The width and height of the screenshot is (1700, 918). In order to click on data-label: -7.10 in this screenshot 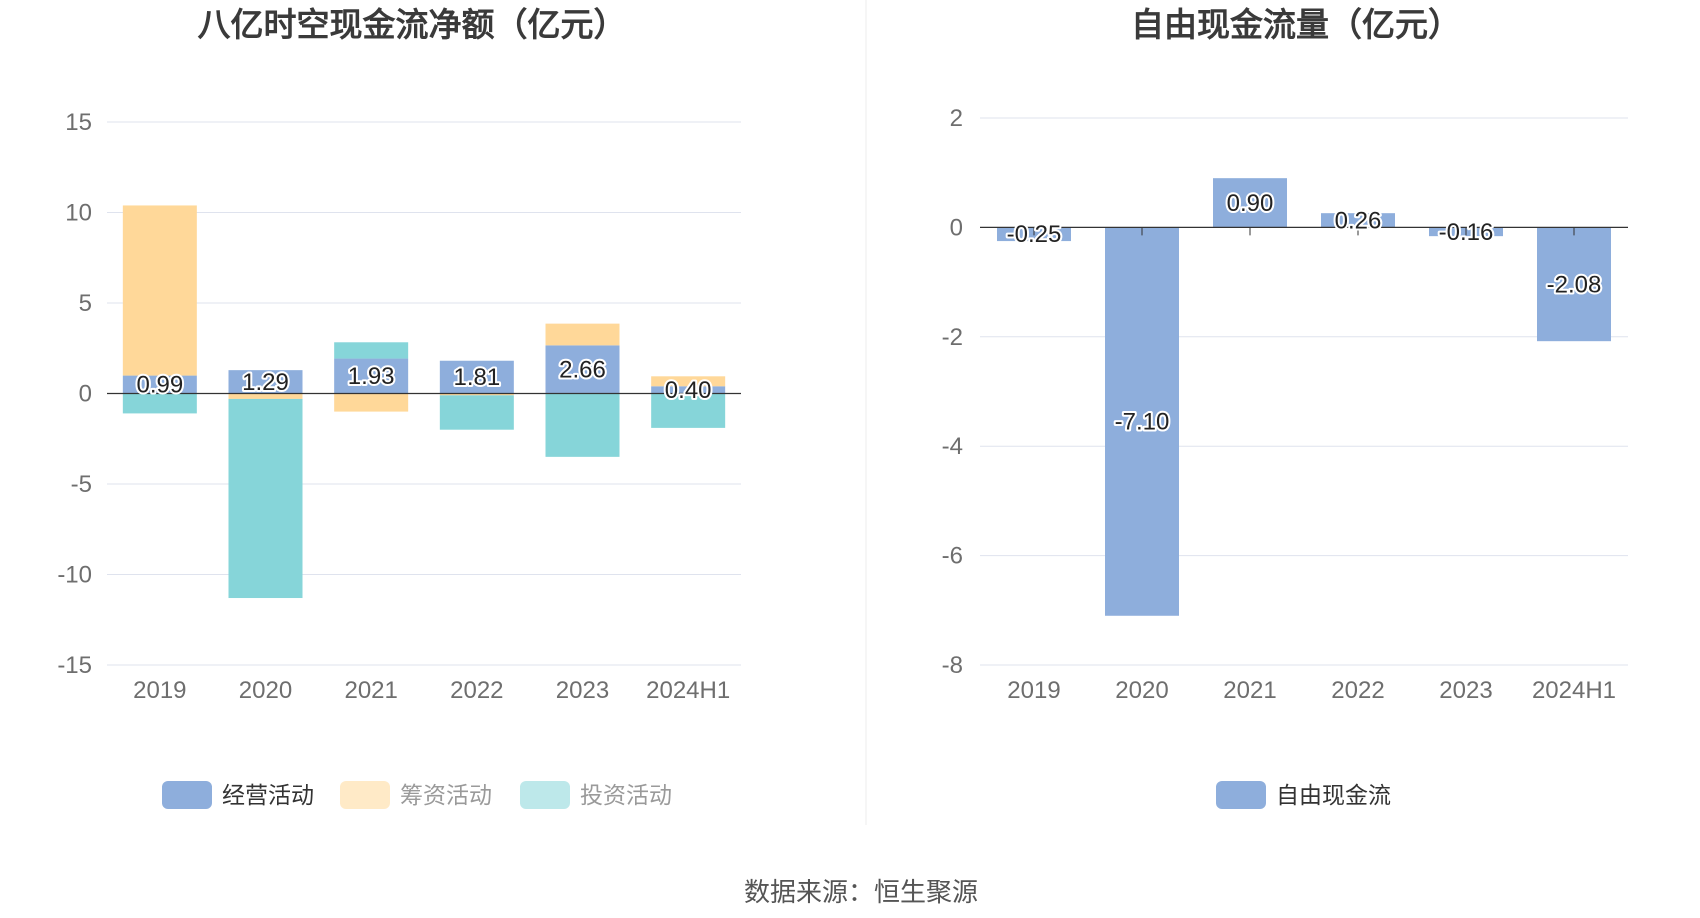, I will do `click(1142, 422)`.